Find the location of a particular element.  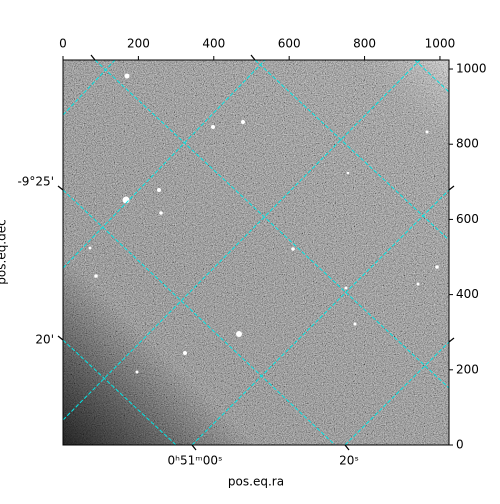

x-tick-label: 800 is located at coordinates (364, 44).